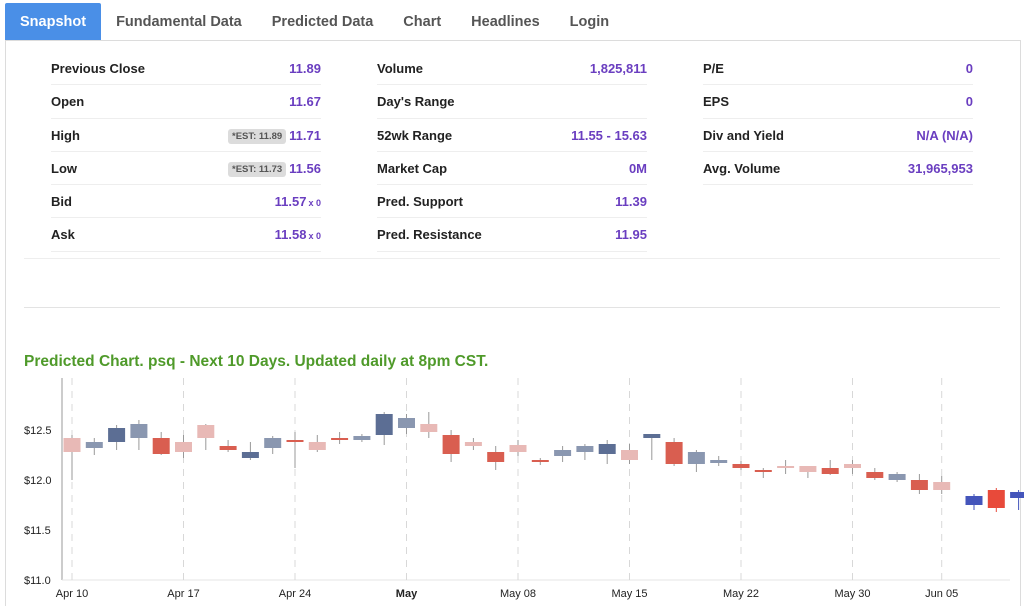 This screenshot has width=1024, height=606. What do you see at coordinates (38, 431) in the screenshot?
I see `y-tick-label: $12.5` at bounding box center [38, 431].